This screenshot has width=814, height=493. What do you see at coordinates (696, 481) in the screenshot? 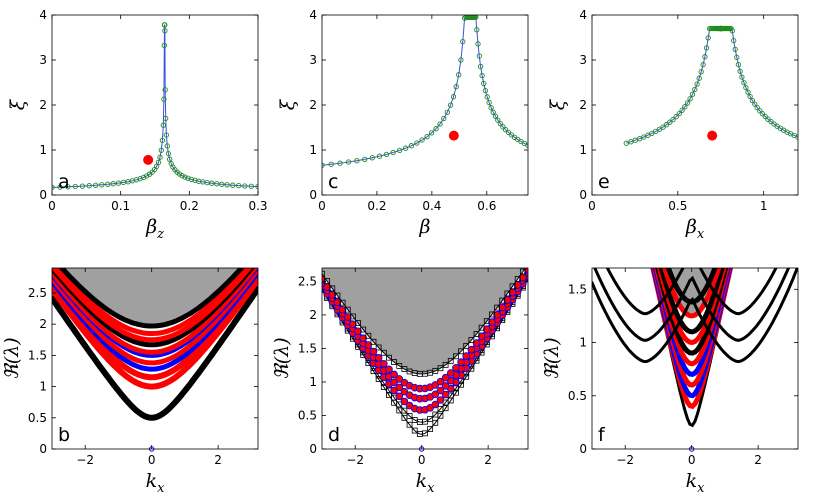
I see `x-axis-label-f: kx` at bounding box center [696, 481].